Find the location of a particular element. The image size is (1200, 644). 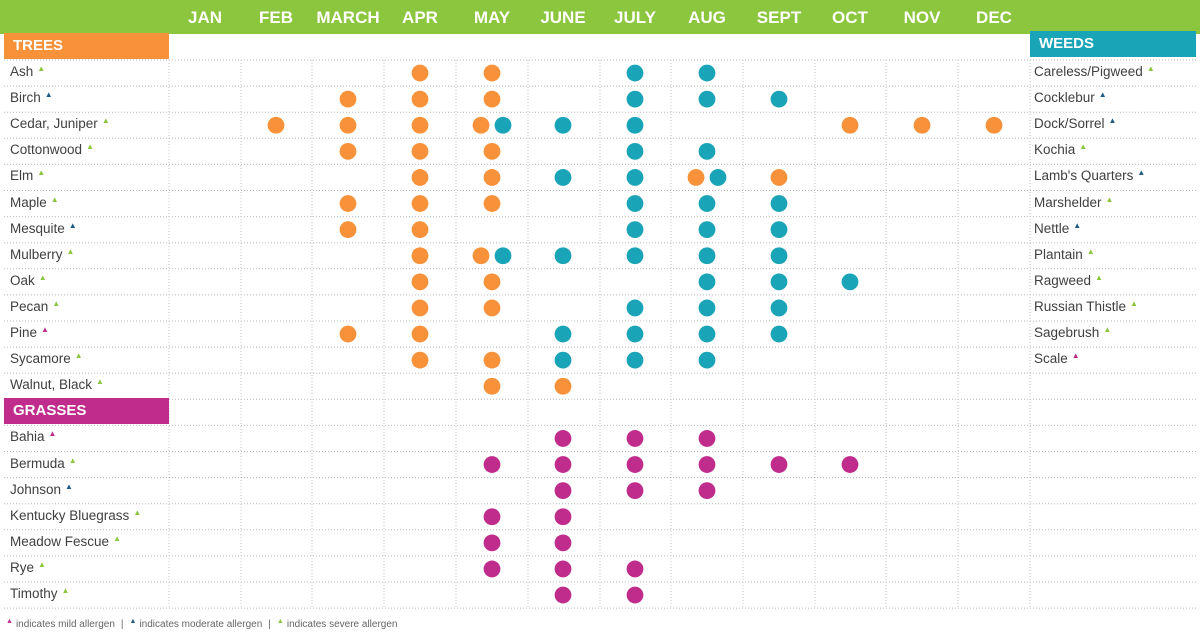

tree-row-label: Cedar, Juniper ▲ is located at coordinates (60, 123).